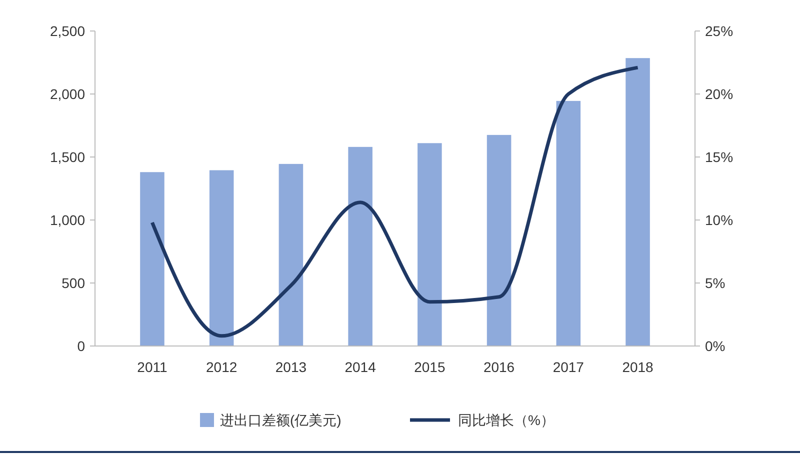 The width and height of the screenshot is (800, 460). I want to click on y-tick-label: 0, so click(81, 346).